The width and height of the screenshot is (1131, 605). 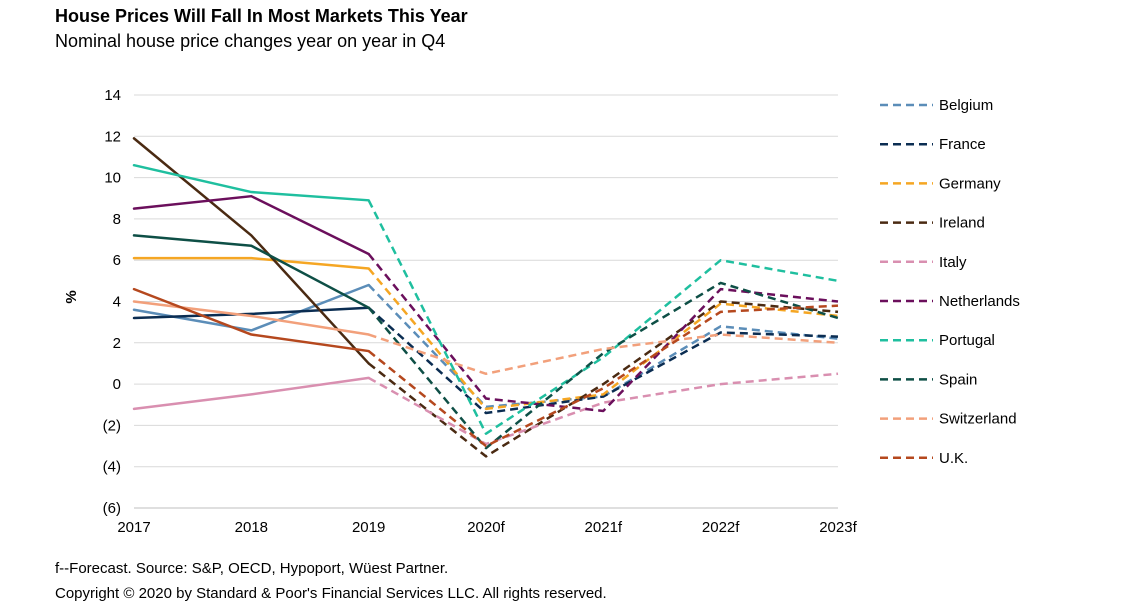 What do you see at coordinates (838, 527) in the screenshot?
I see `x-tick-label: 2023f` at bounding box center [838, 527].